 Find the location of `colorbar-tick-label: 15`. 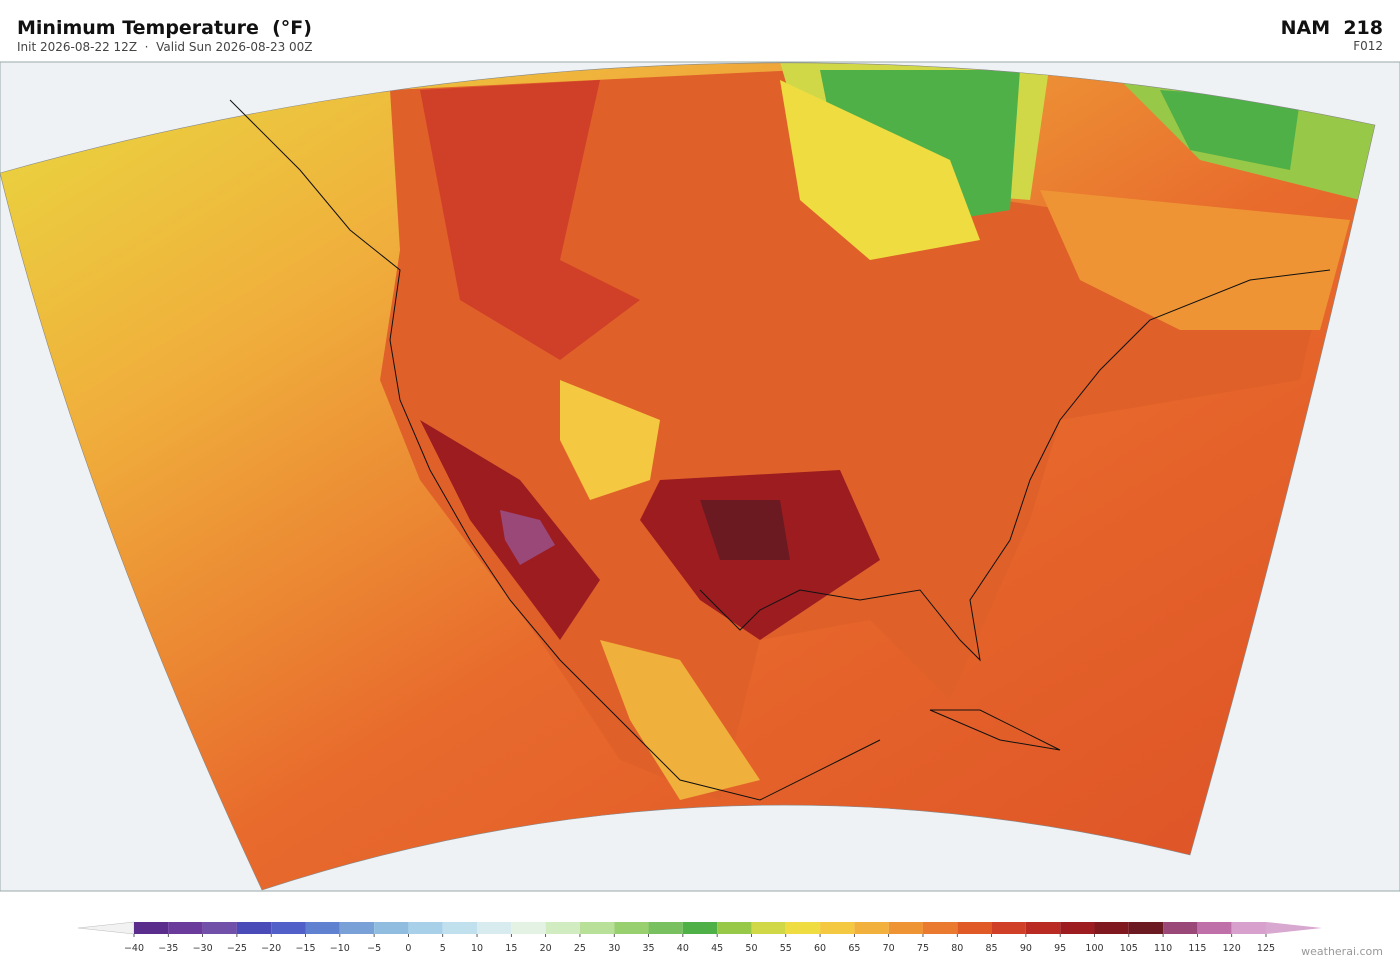

colorbar-tick-label: 15 is located at coordinates (511, 948).